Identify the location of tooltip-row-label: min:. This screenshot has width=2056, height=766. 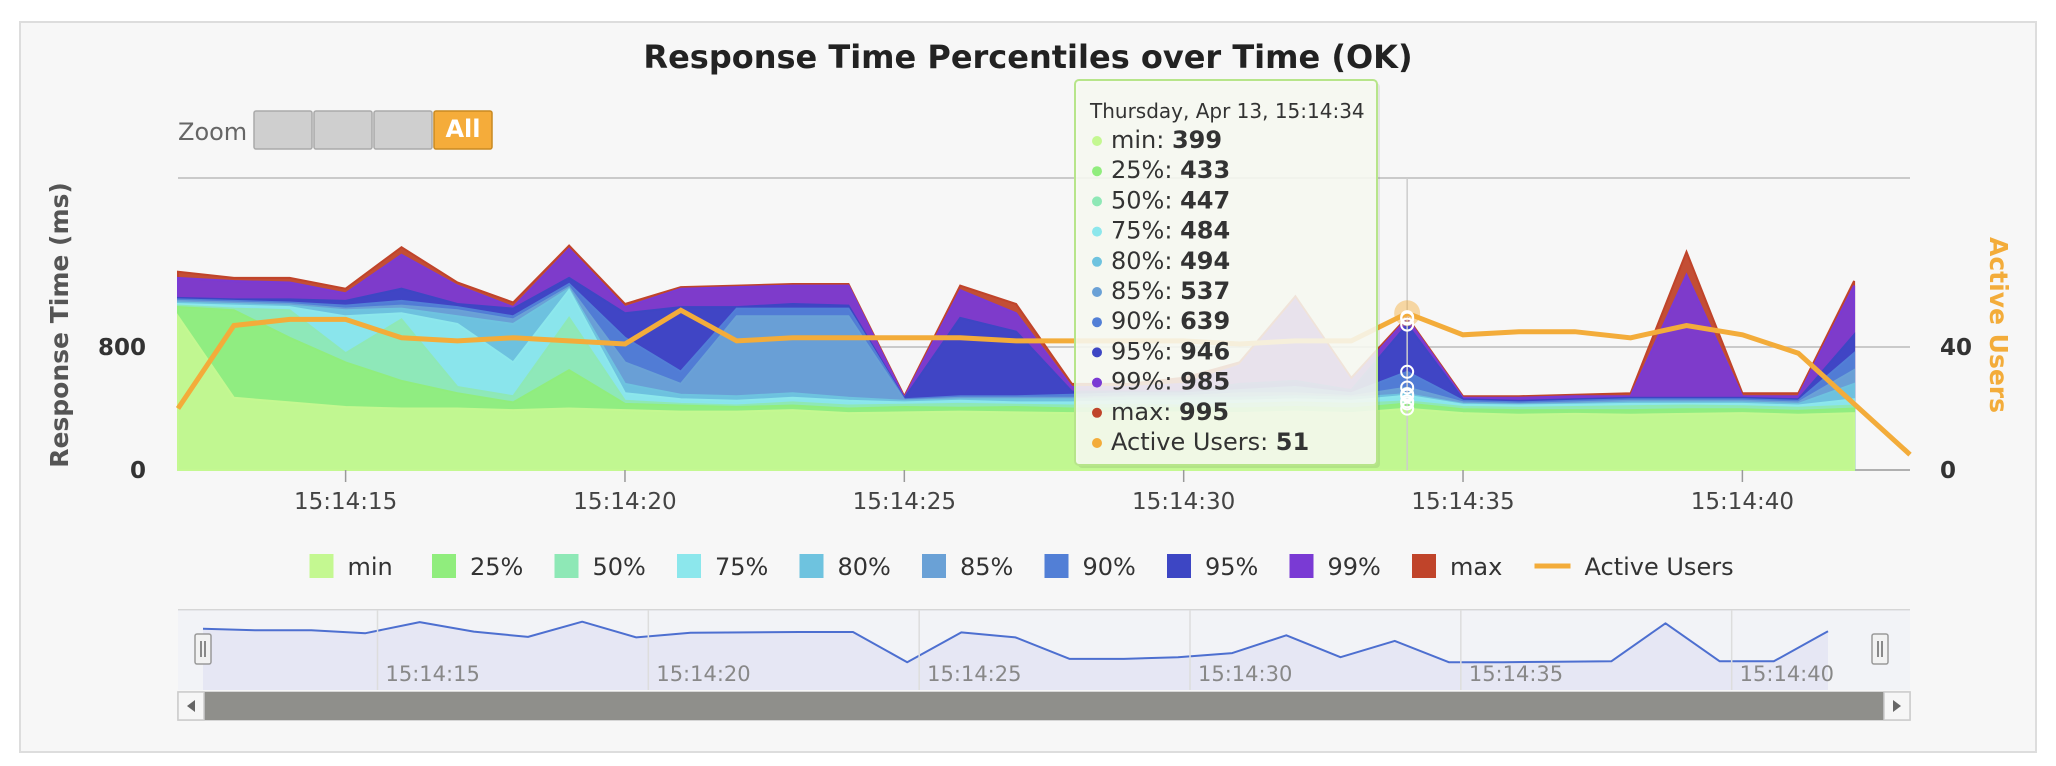
(1141, 140).